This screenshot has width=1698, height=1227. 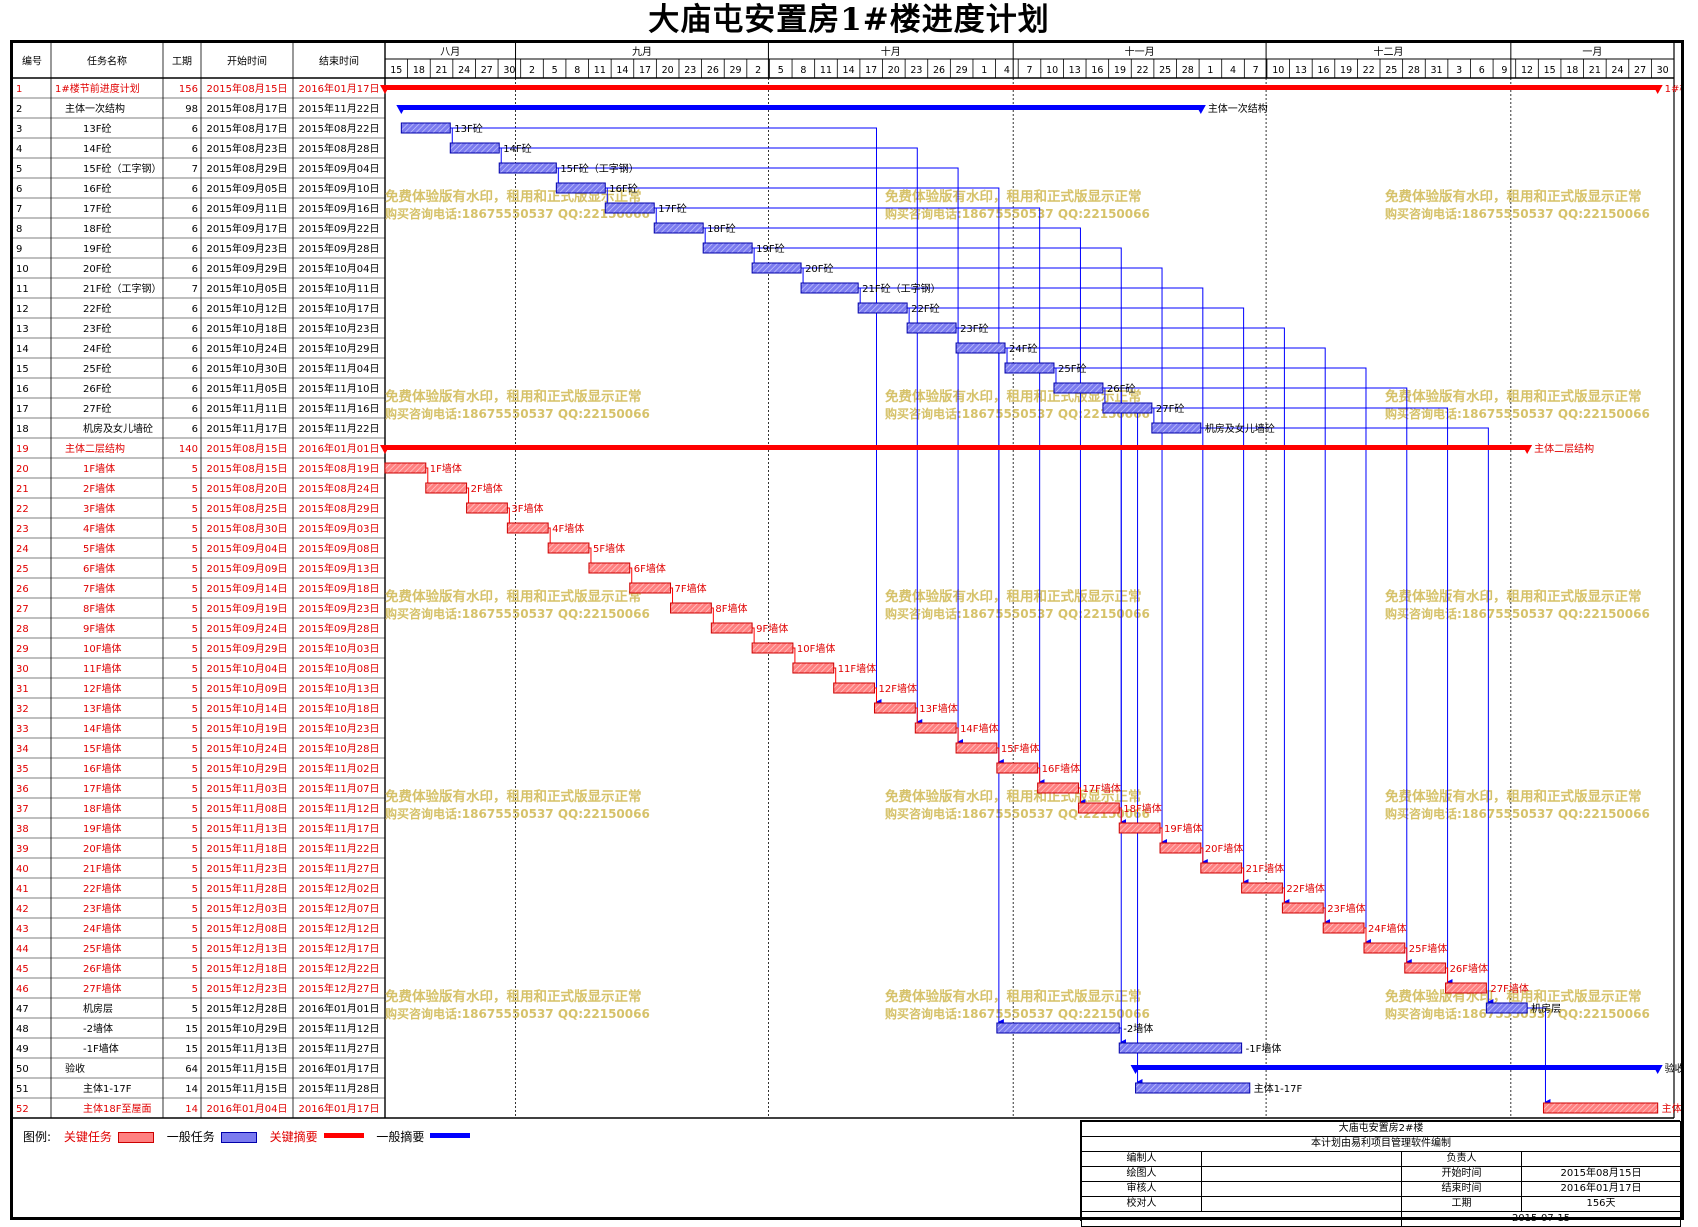 What do you see at coordinates (1141, 1189) in the screenshot?
I see `info-reviewer-label: 审核人` at bounding box center [1141, 1189].